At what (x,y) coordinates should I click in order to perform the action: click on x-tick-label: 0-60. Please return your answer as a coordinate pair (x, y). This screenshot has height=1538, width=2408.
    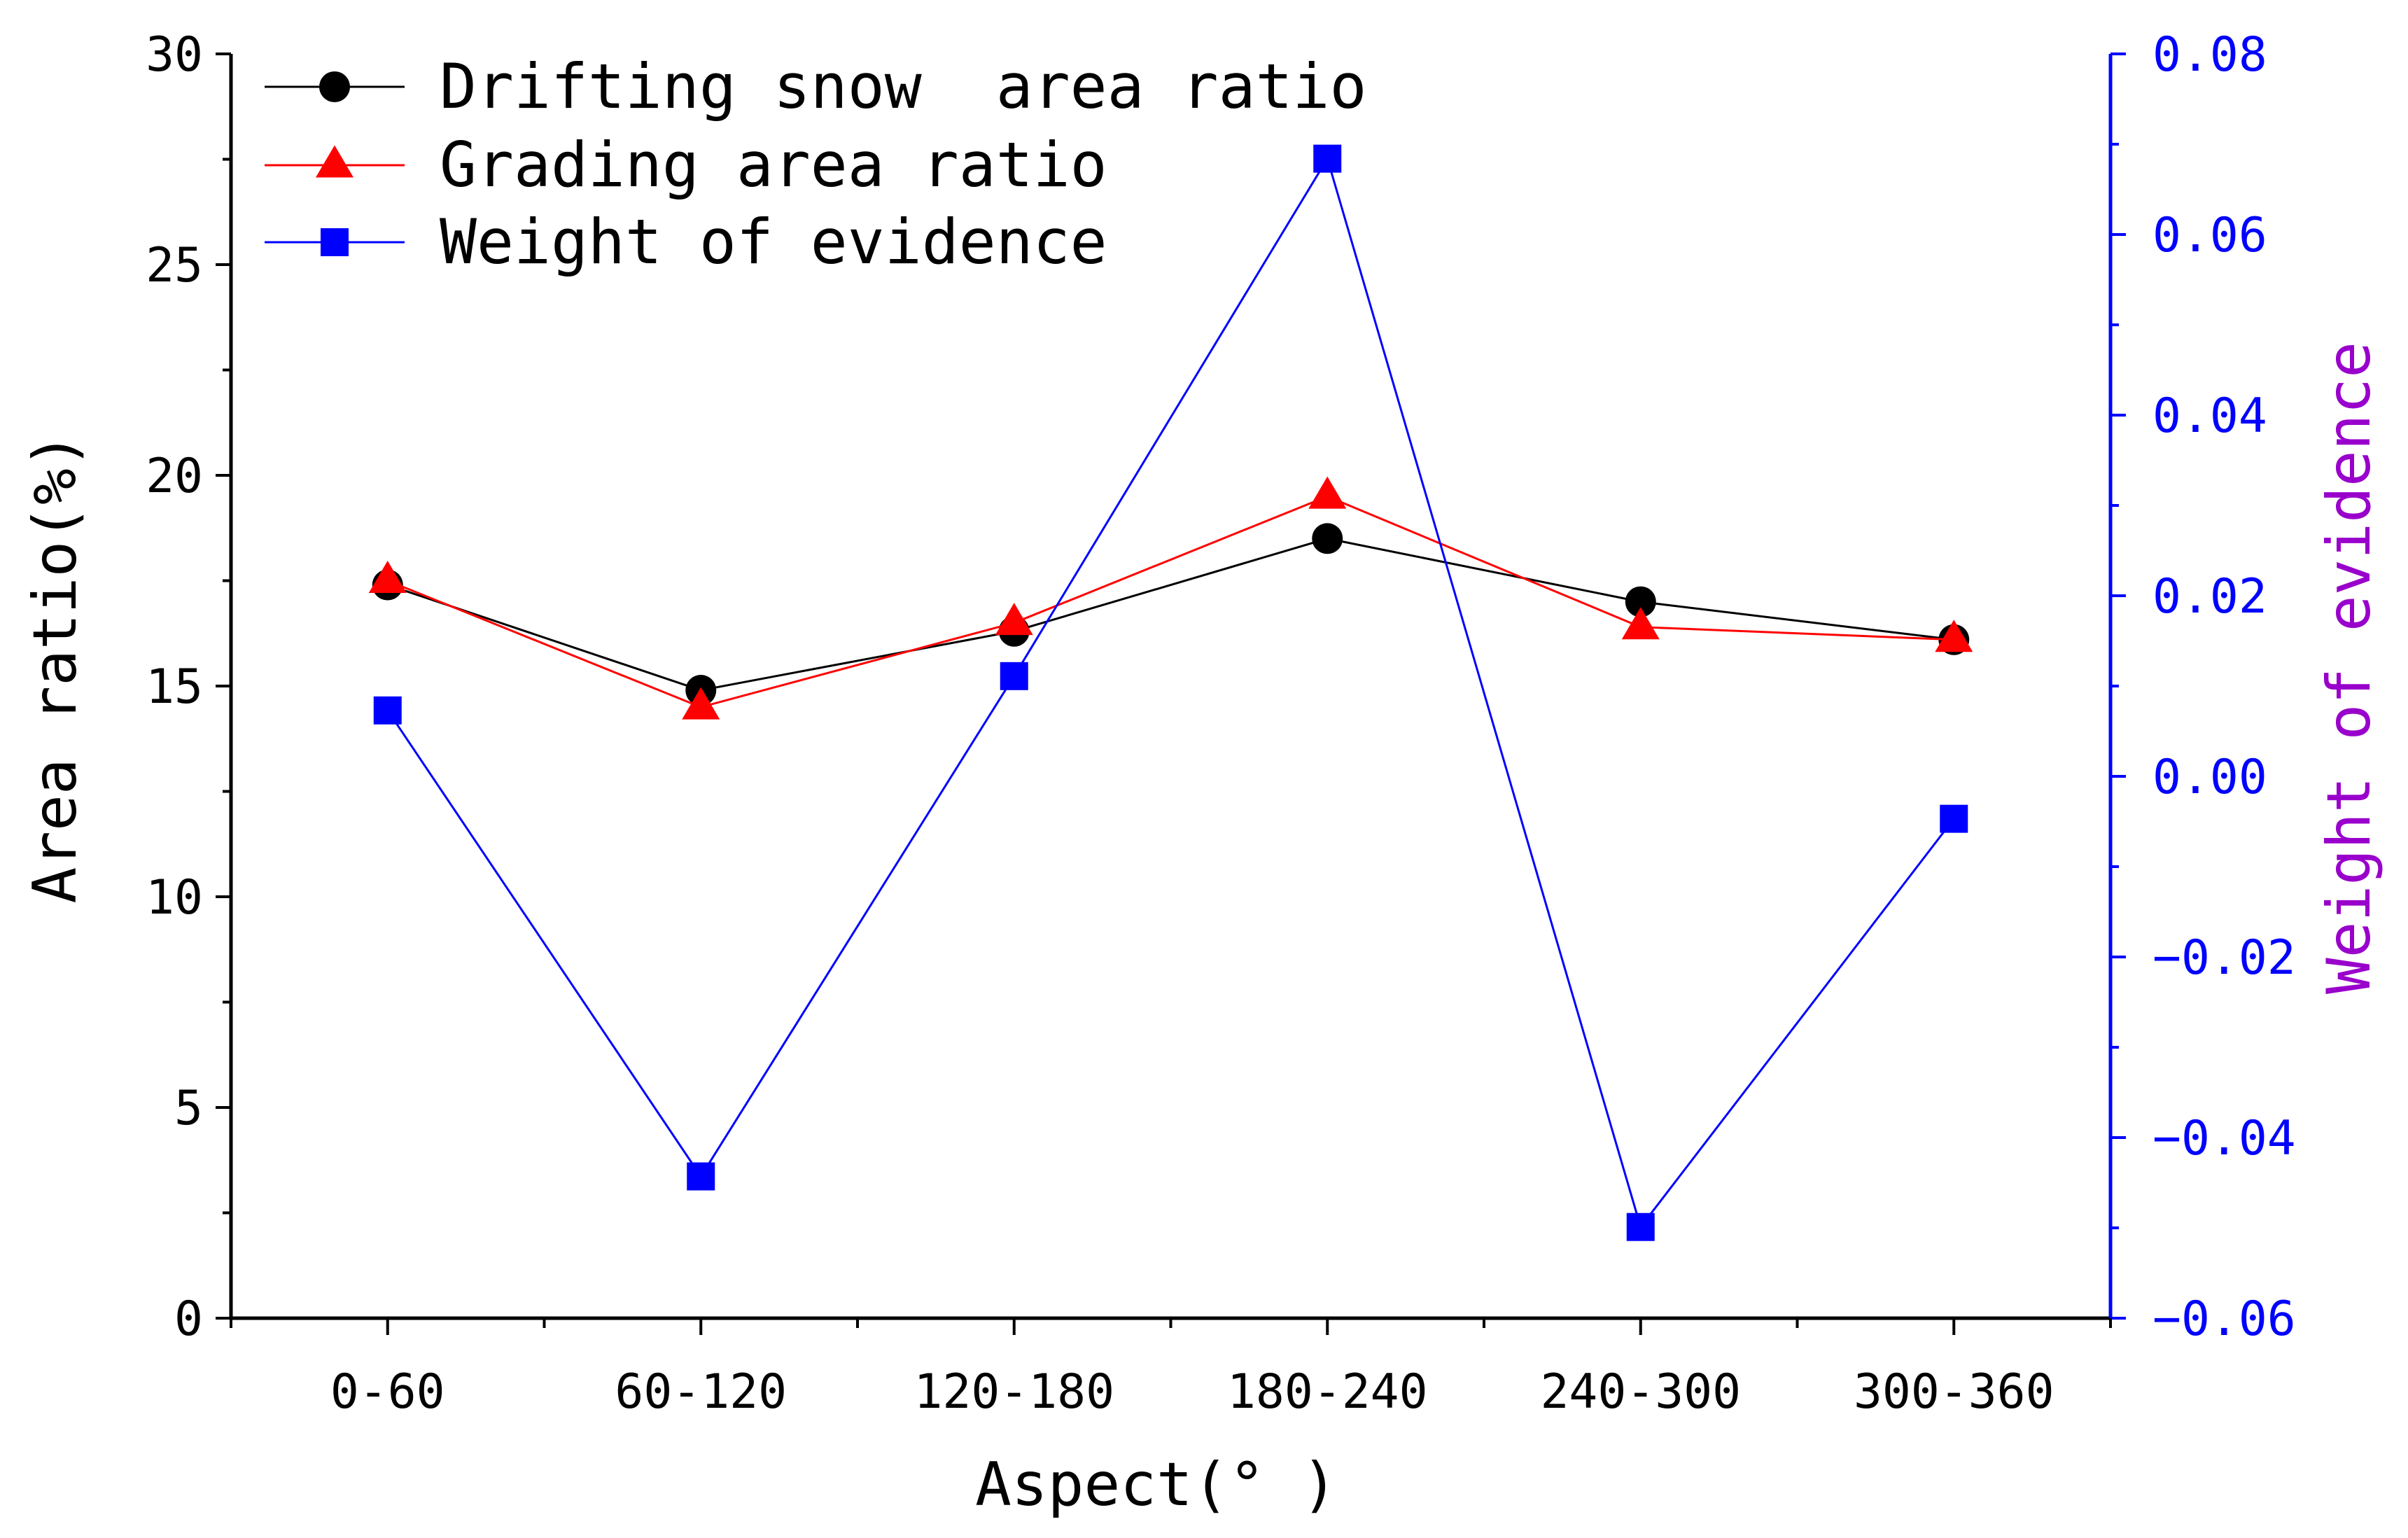
    Looking at the image, I should click on (387, 1392).